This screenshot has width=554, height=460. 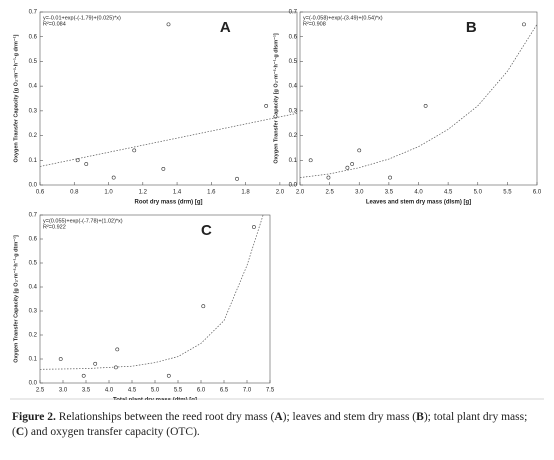 I want to click on r-squared: R²=0.084, so click(x=54, y=24).